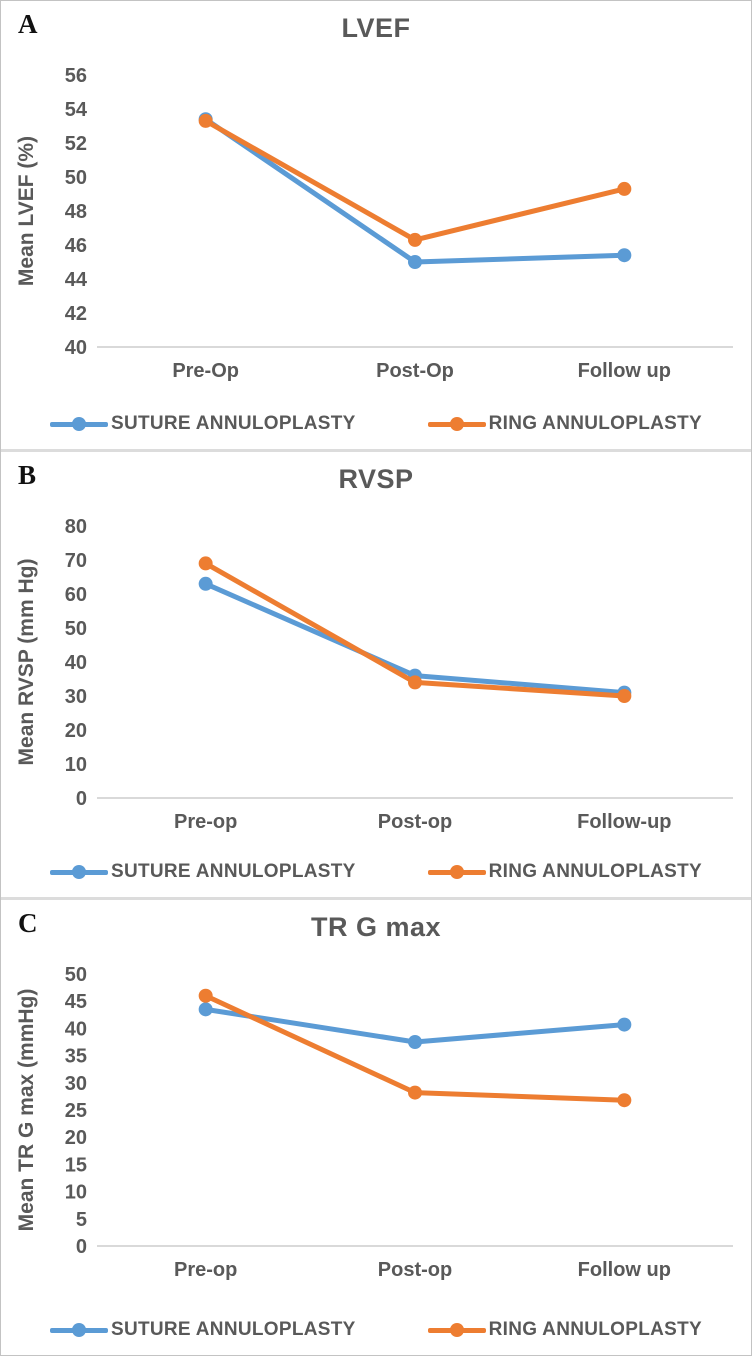 The image size is (752, 1356). What do you see at coordinates (27, 475) in the screenshot?
I see `panel-letter-b: B` at bounding box center [27, 475].